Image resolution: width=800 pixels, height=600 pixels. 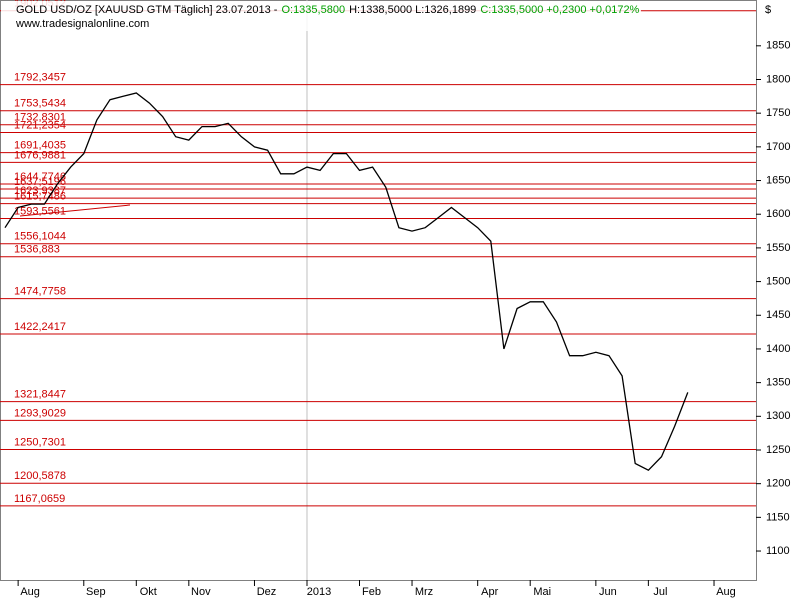 I want to click on x-tick-label: Nov, so click(x=201, y=592).